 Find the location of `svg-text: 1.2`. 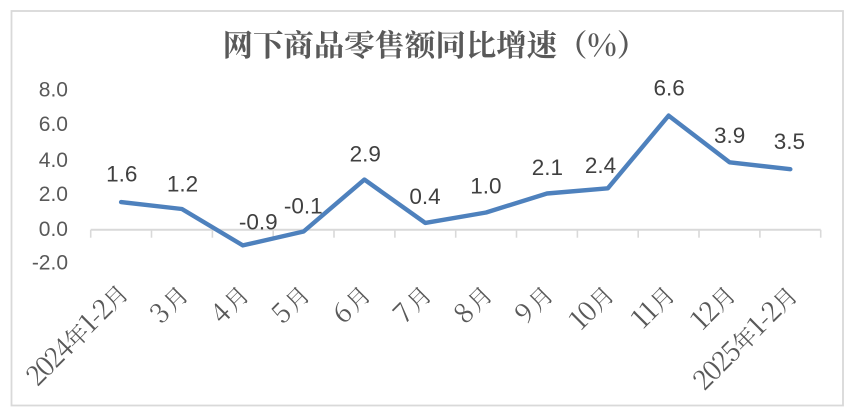

svg-text: 1.2 is located at coordinates (182, 184).